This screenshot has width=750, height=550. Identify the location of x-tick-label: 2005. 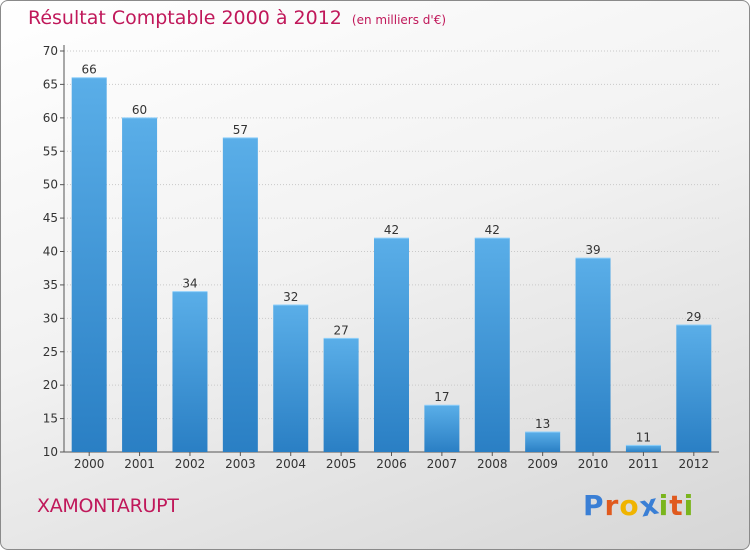
(341, 464).